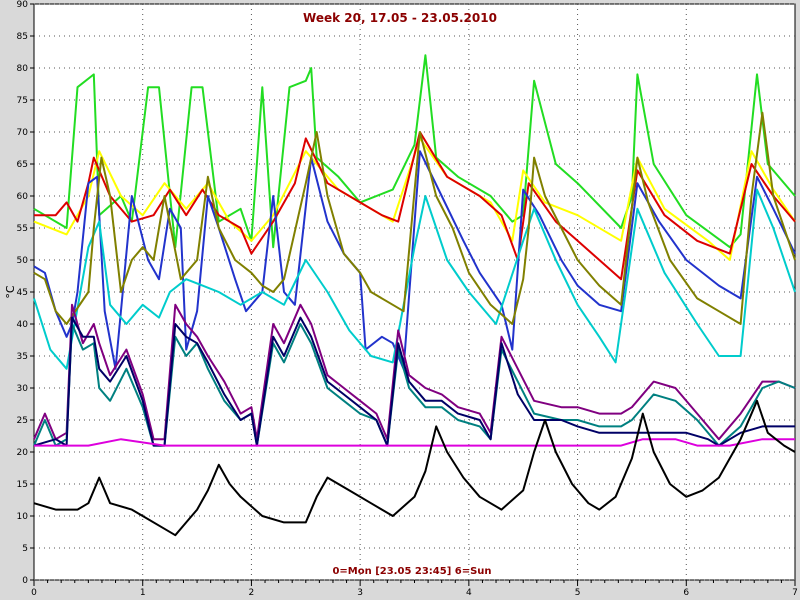 The image size is (800, 600). What do you see at coordinates (22, 229) in the screenshot?
I see `y-tick-label: 55` at bounding box center [22, 229].